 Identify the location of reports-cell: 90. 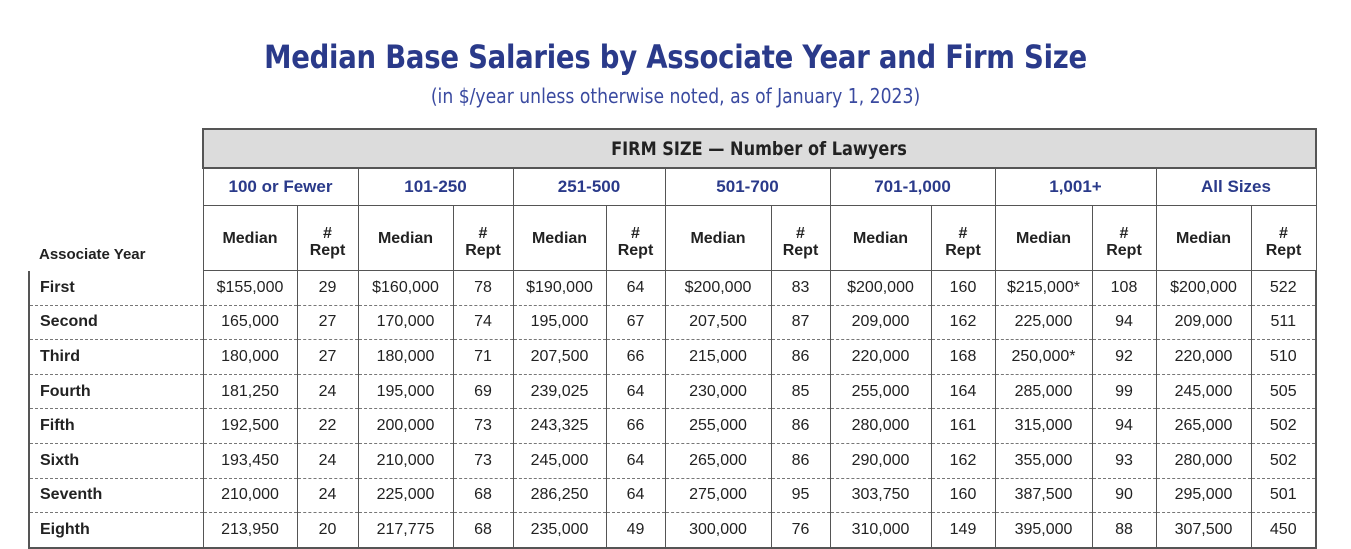
(1124, 496).